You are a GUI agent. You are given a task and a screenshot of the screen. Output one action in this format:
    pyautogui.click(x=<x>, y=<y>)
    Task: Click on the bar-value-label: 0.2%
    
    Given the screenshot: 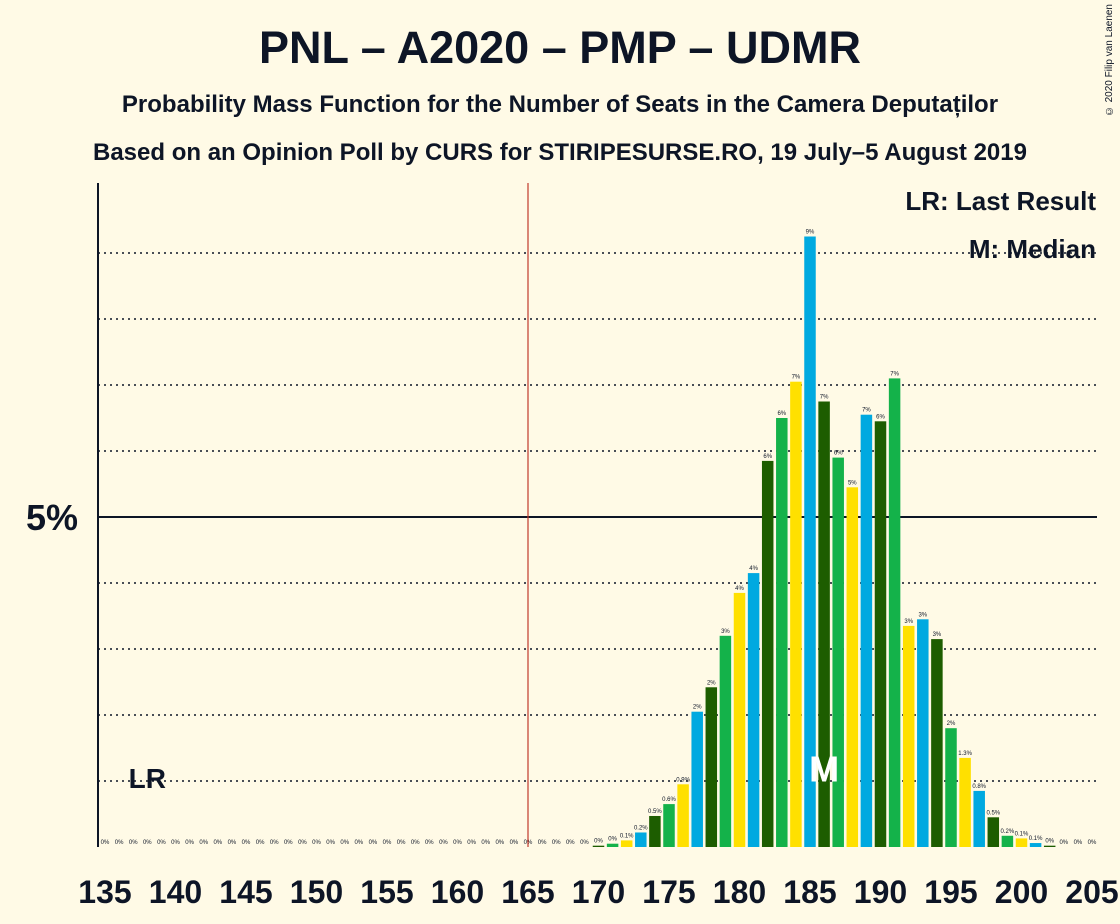 What is the action you would take?
    pyautogui.click(x=641, y=828)
    